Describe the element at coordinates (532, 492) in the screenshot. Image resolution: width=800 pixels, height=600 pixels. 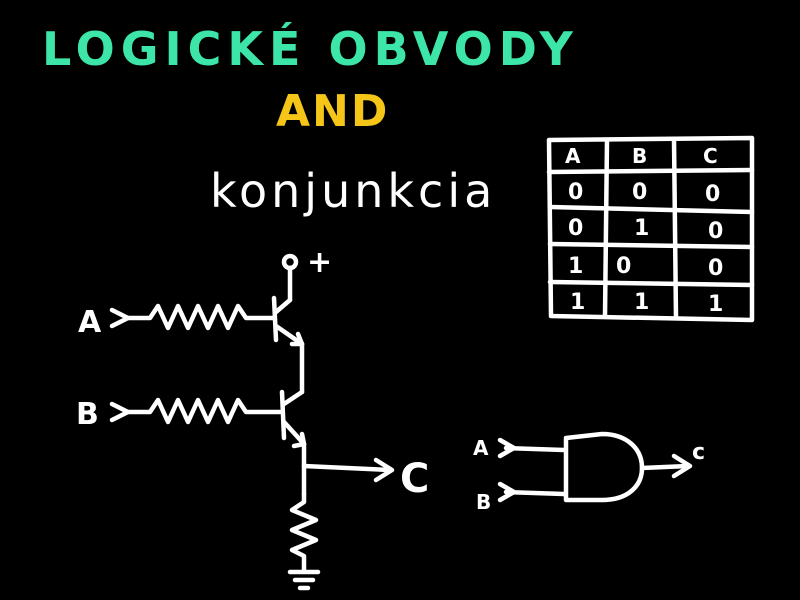
I see `gate-input-b-line` at that location.